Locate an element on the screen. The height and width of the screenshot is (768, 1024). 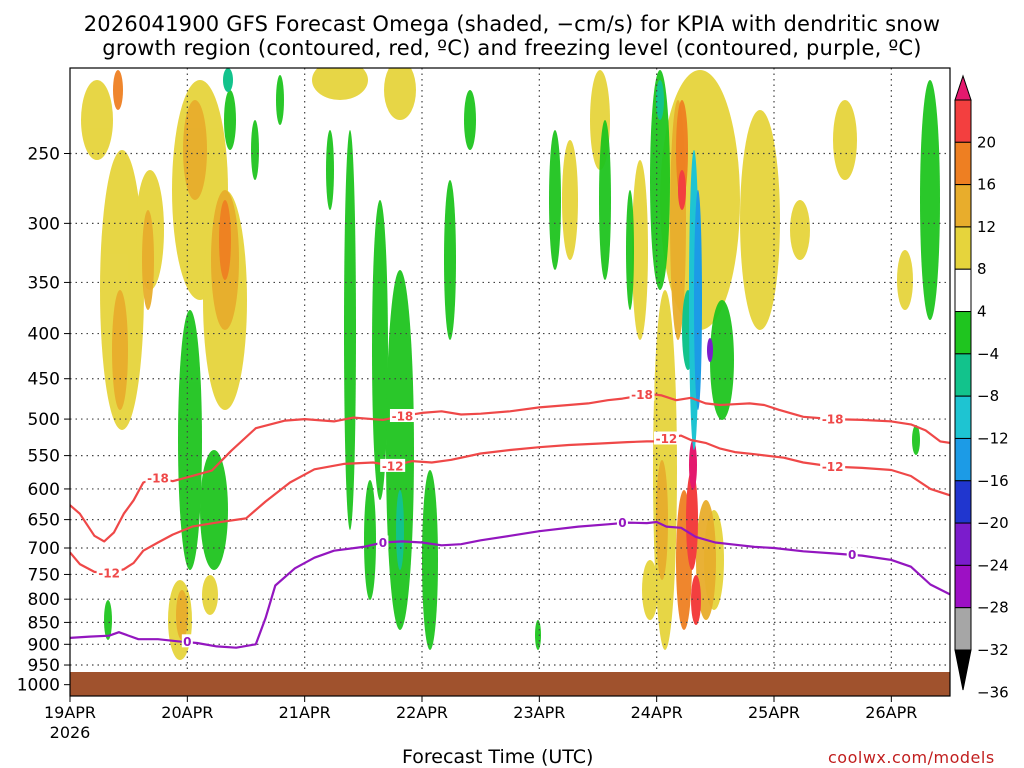
contour-line is located at coordinates (510, 584).